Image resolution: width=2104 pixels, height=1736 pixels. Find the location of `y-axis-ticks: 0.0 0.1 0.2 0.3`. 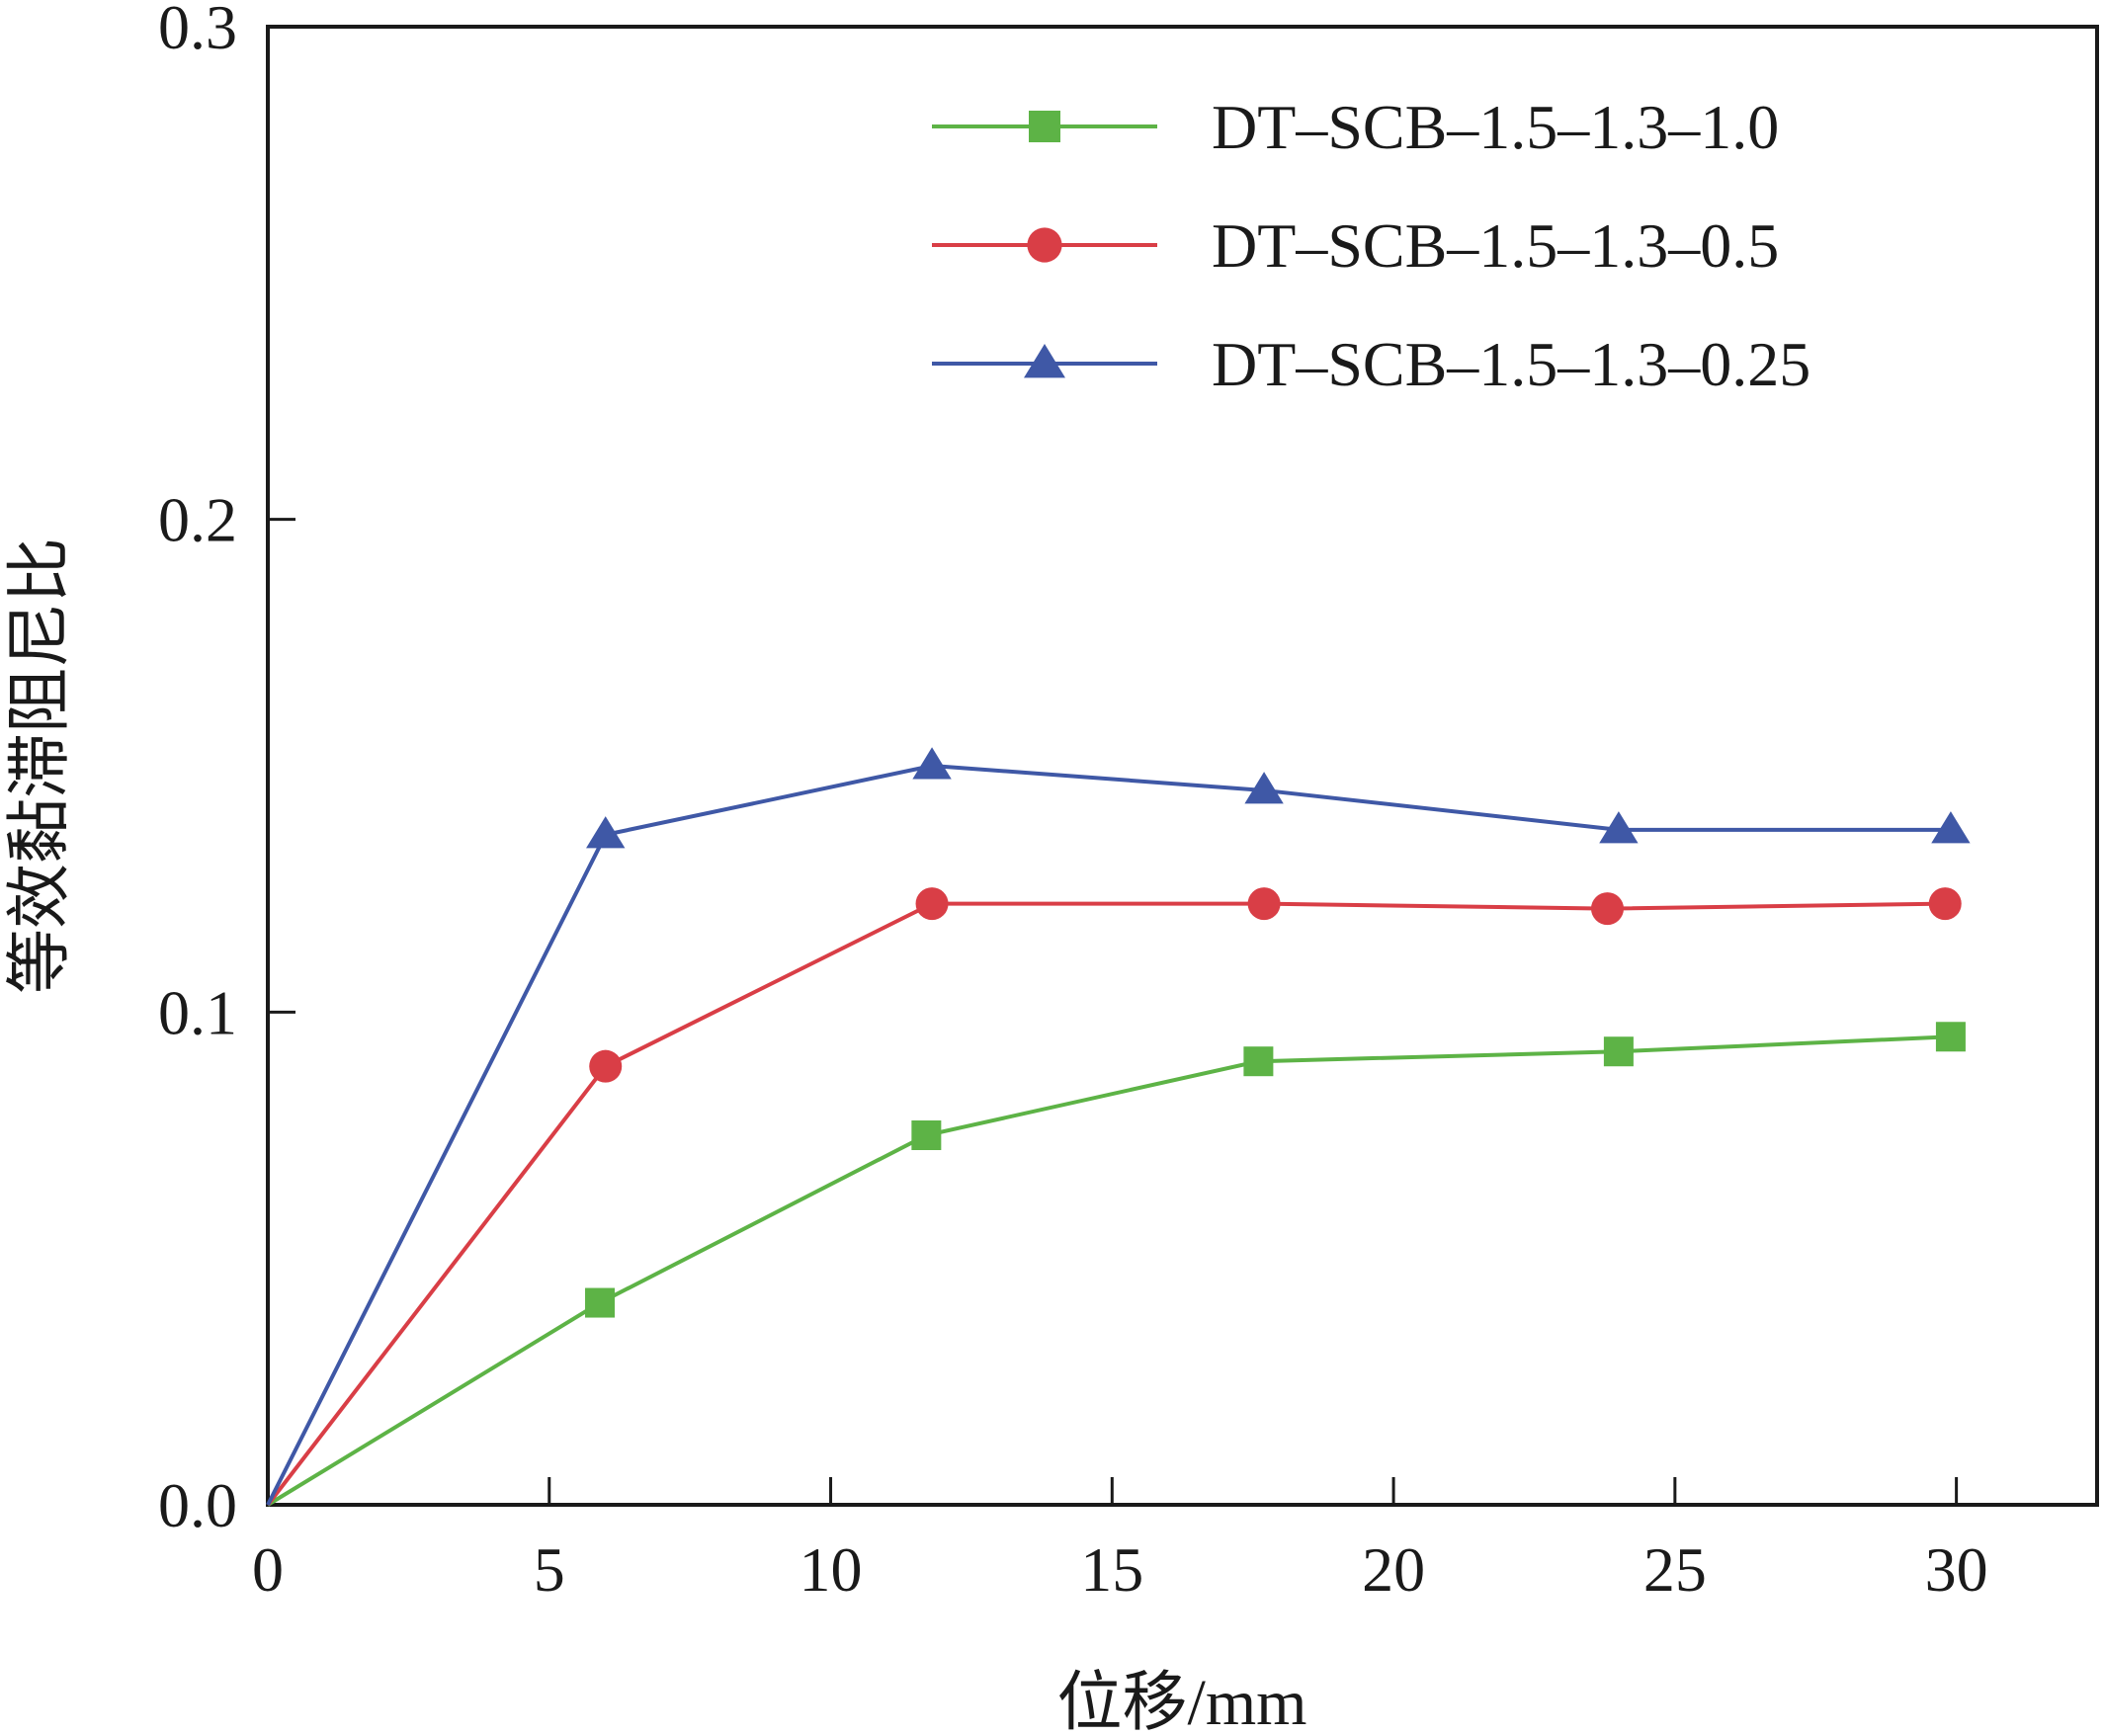

y-axis-ticks: 0.0 0.1 0.2 0.3 is located at coordinates (227, 770).